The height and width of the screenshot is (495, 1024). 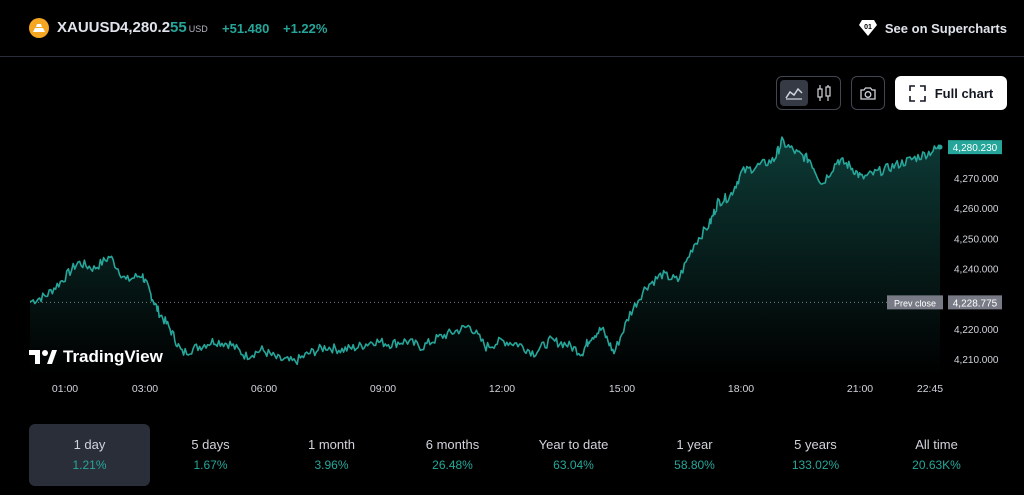 I want to click on price-change: +51.480, so click(x=246, y=28).